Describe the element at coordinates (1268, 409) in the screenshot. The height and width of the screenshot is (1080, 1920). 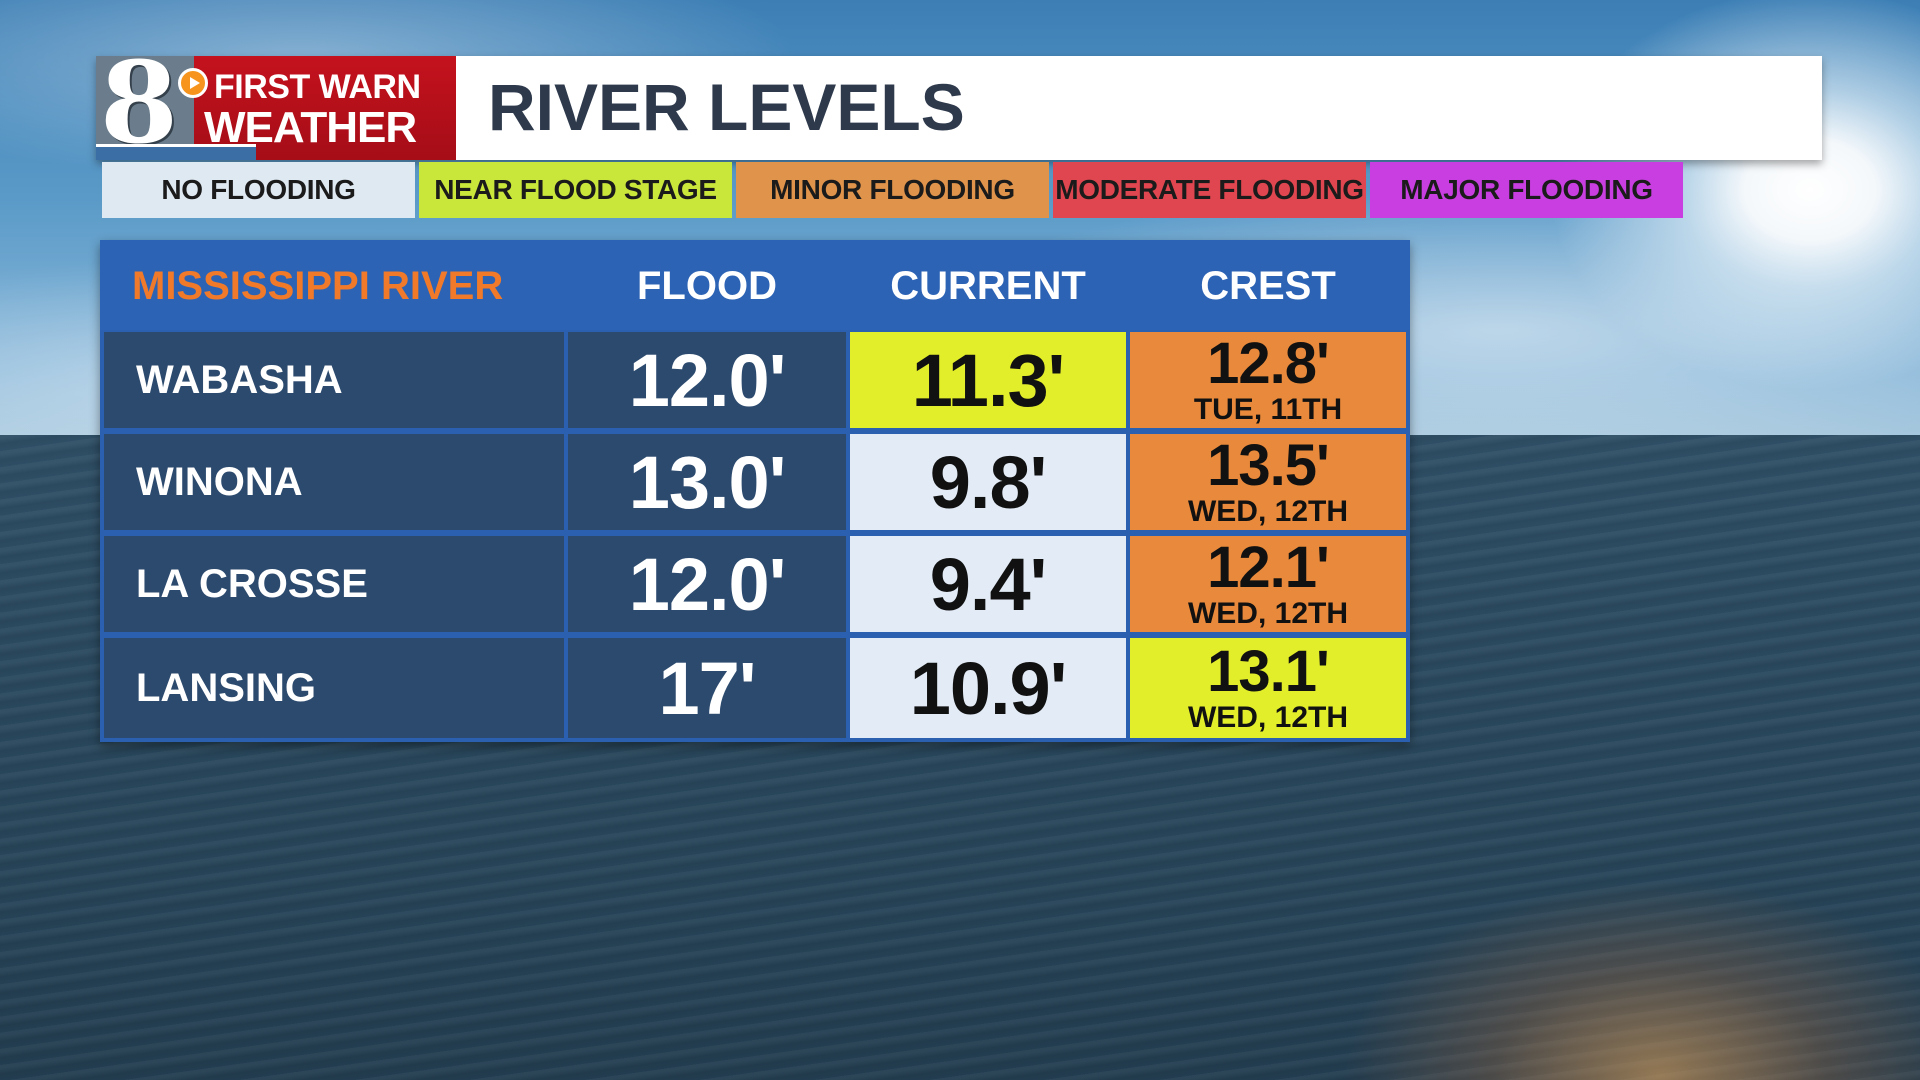
I see `crest-date: TUE, 11TH` at that location.